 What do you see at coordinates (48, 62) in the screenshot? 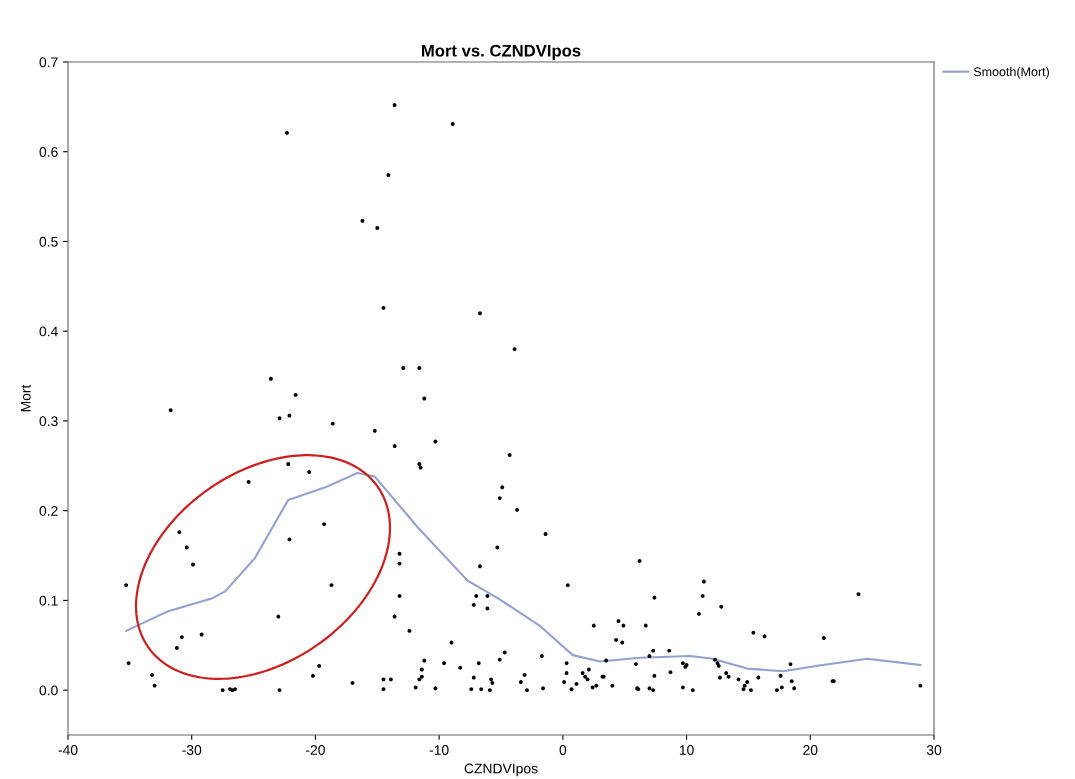
I see `y-tick-label: 0.7` at bounding box center [48, 62].